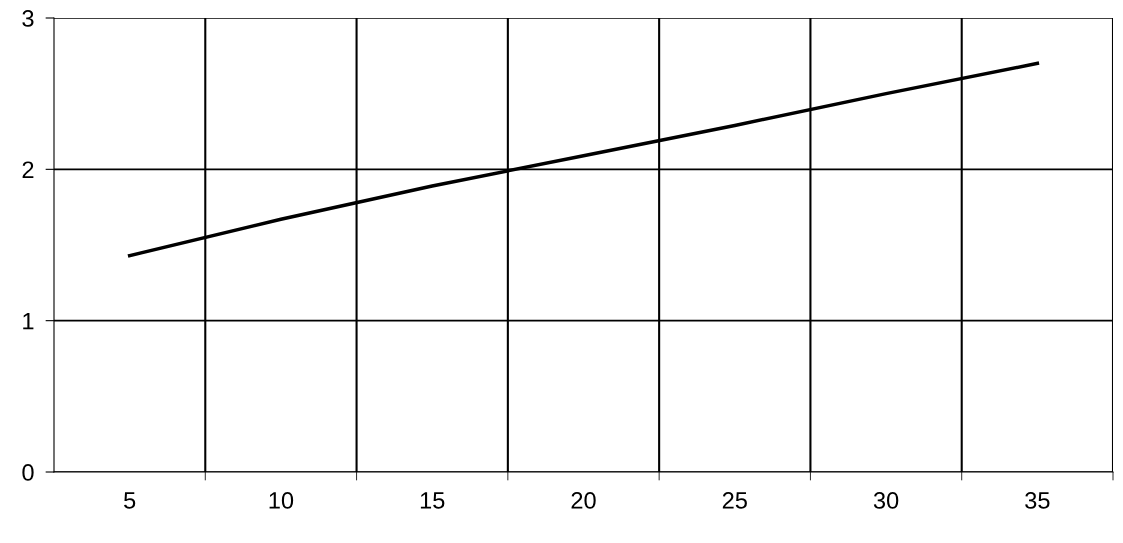  What do you see at coordinates (1037, 500) in the screenshot?
I see `x-tick-label: 35` at bounding box center [1037, 500].